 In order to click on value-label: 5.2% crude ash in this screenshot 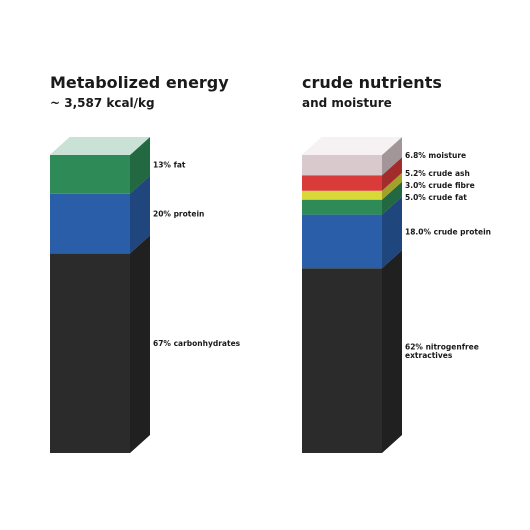, I will do `click(437, 173)`.